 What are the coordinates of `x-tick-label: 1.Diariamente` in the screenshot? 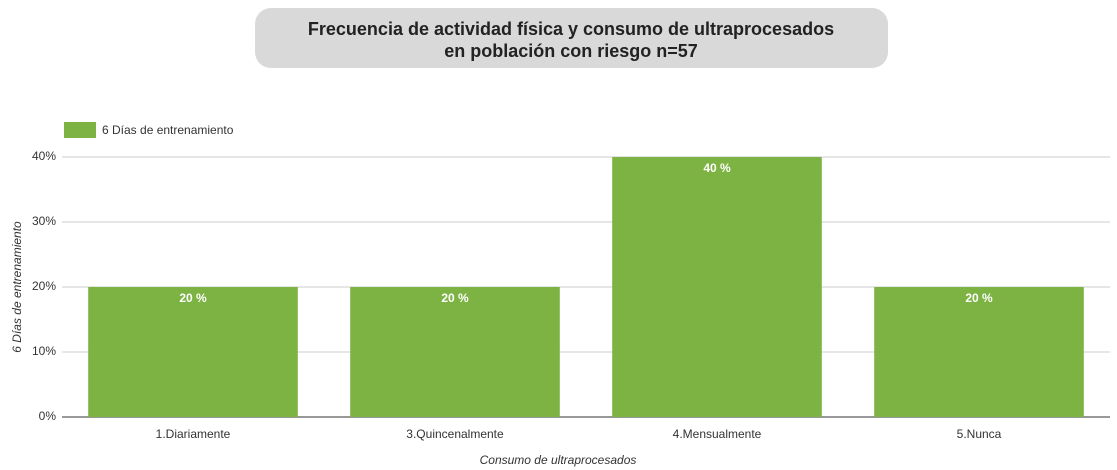 It's located at (193, 434).